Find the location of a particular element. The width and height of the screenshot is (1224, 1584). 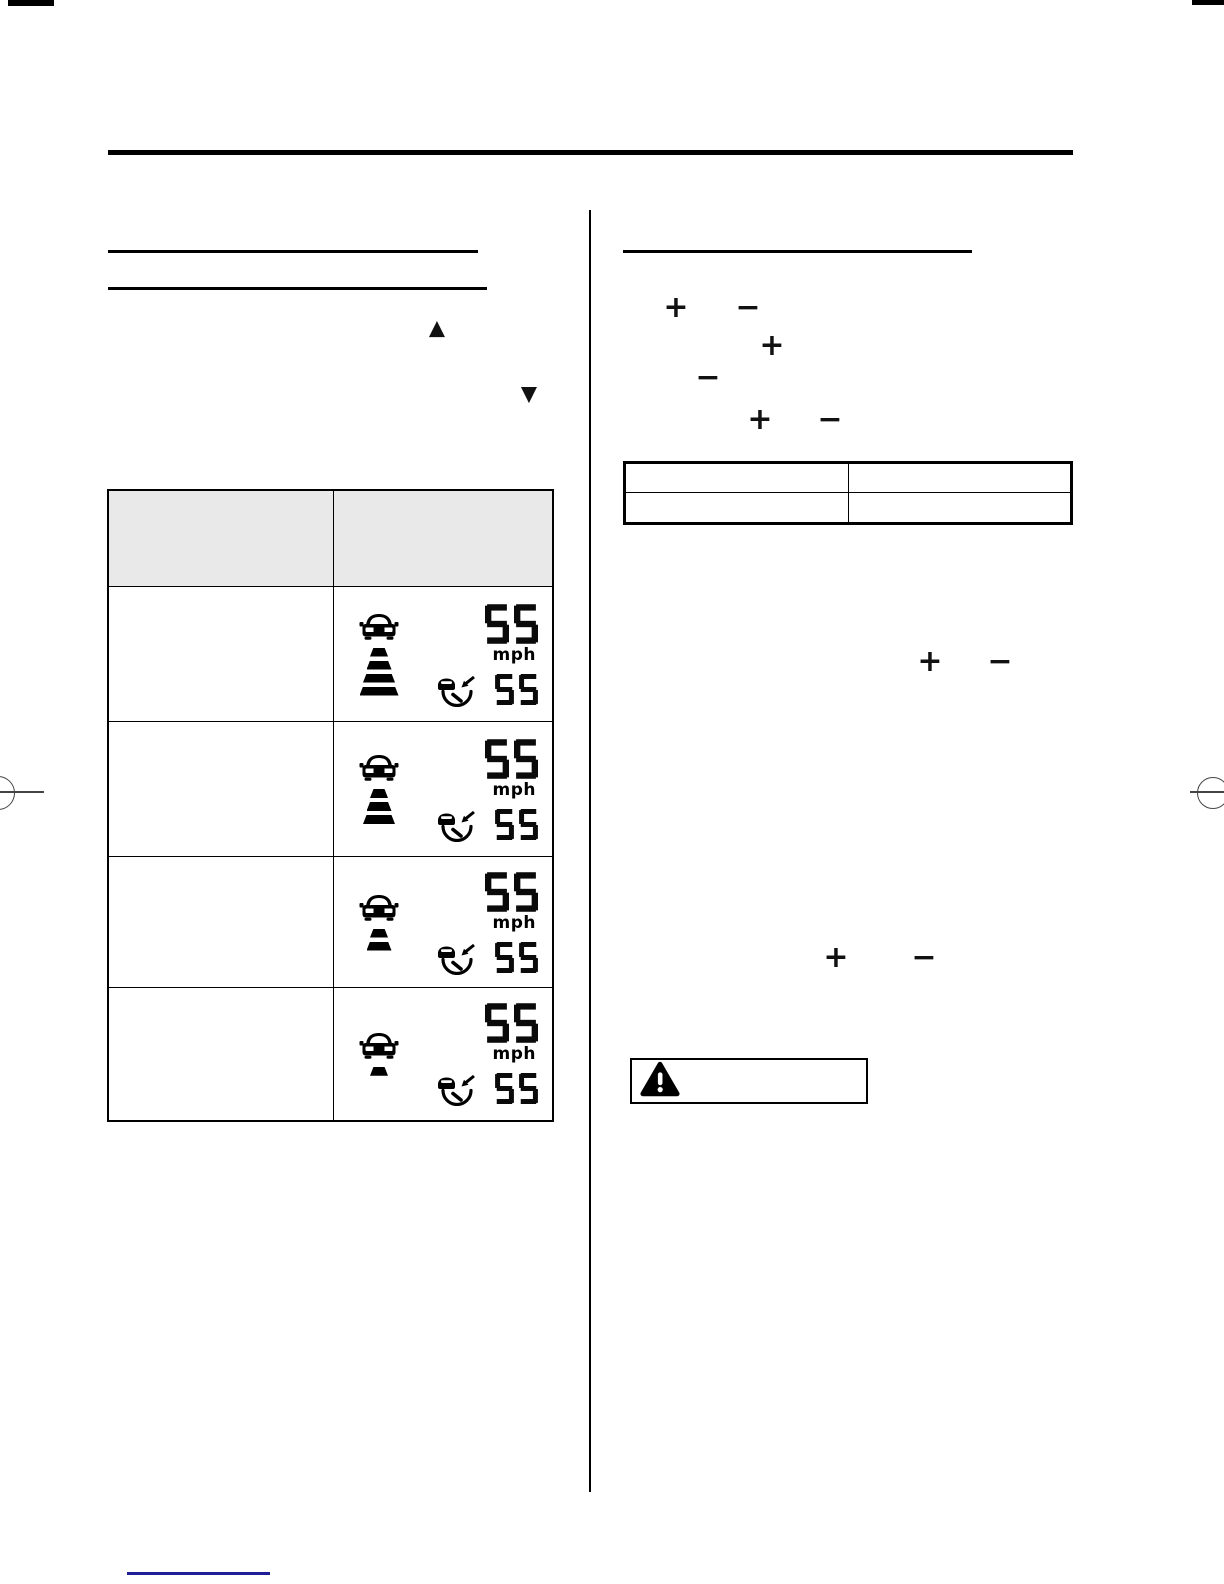

distance-table-row-3: mph is located at coordinates (330, 922).